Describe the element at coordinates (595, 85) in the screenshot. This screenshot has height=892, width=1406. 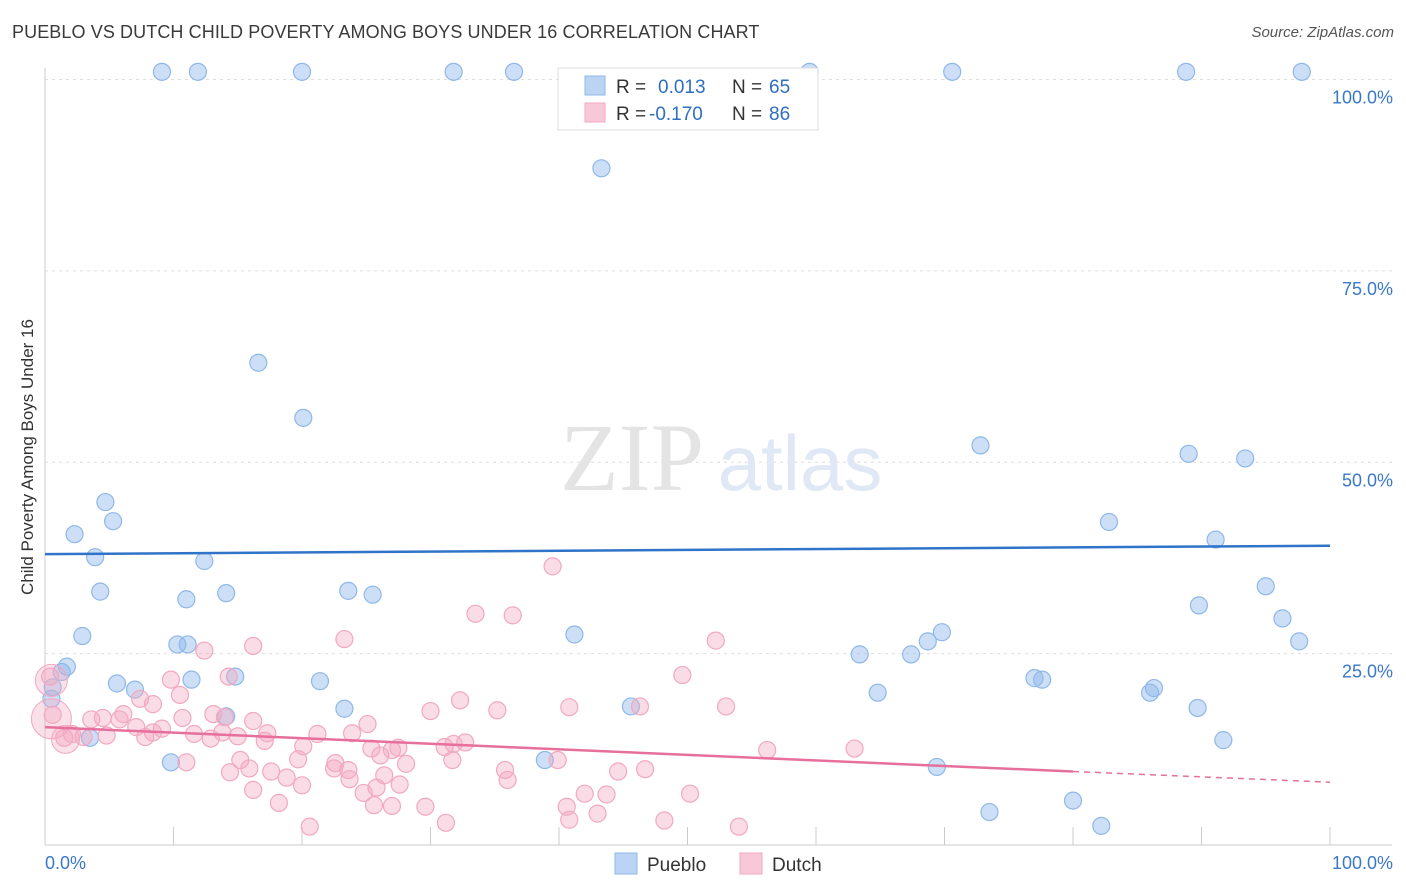
I see `stats-pueblo-swatch` at that location.